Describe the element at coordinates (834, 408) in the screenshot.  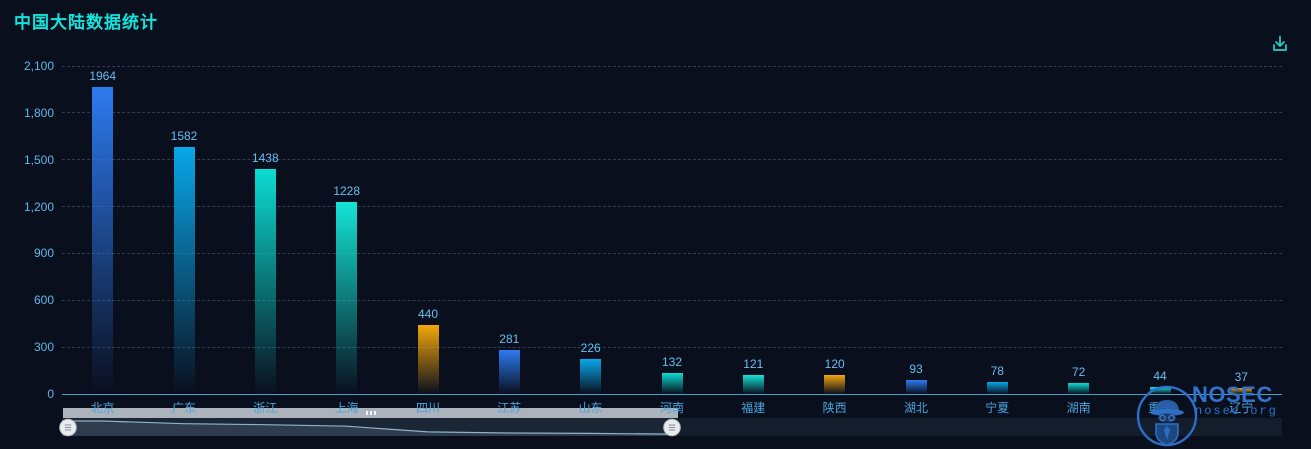
I see `x-axis-category-label: 陕西` at that location.